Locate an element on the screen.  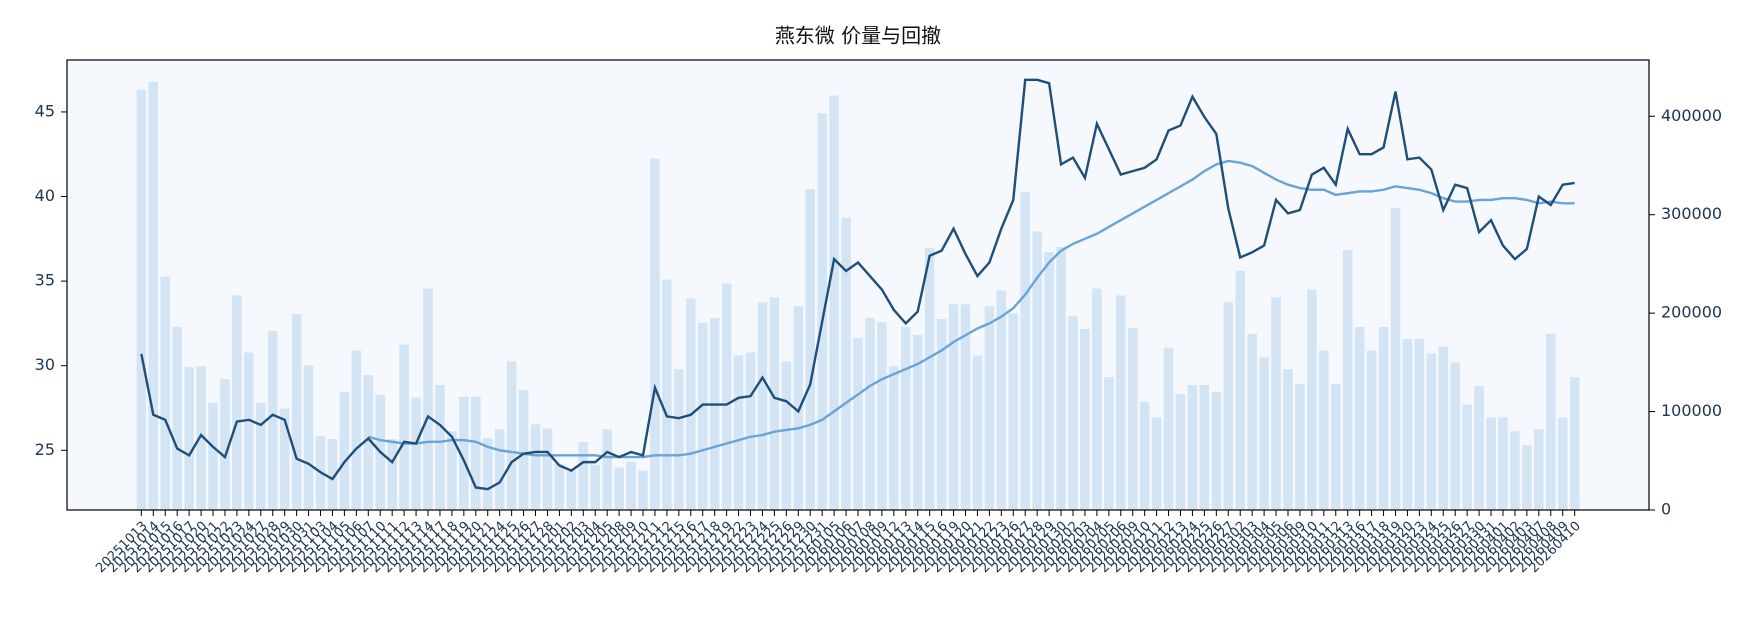
y2-tick-label: 100000 is located at coordinates (1691, 410).